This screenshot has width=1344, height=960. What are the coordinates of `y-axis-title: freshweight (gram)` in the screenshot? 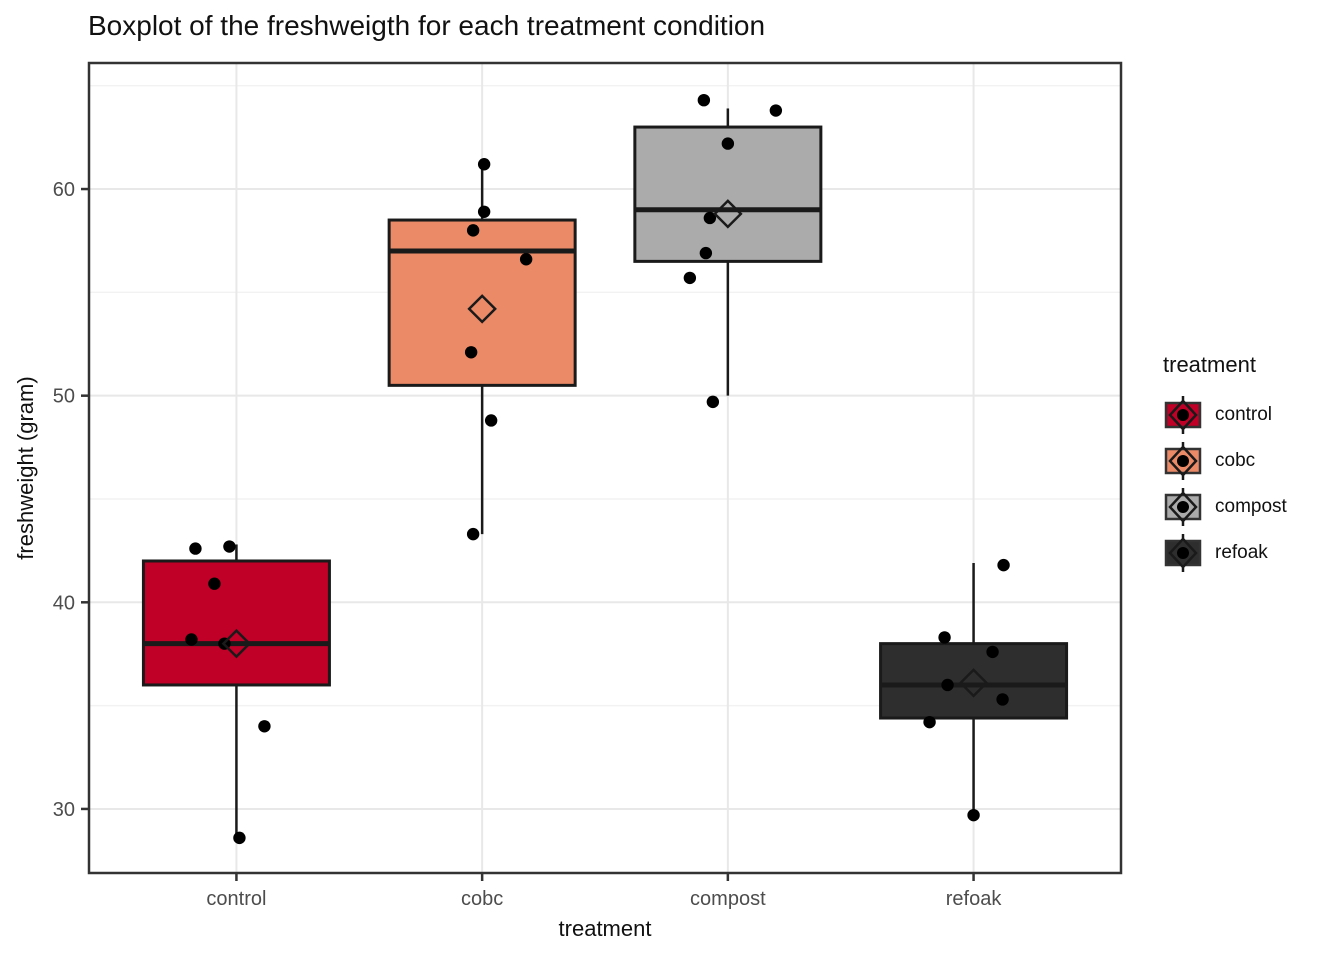 It's located at (25, 468).